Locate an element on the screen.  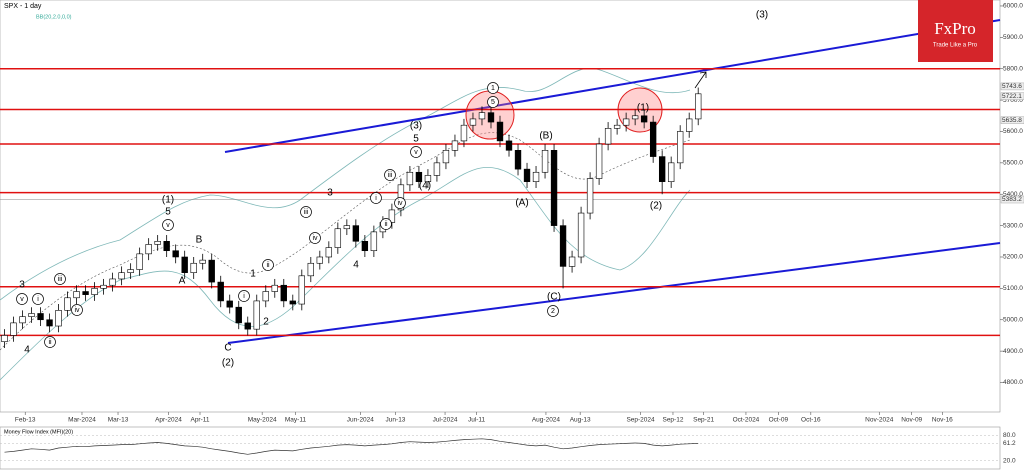
y-tick-label: 5600.0 is located at coordinates (1013, 131).